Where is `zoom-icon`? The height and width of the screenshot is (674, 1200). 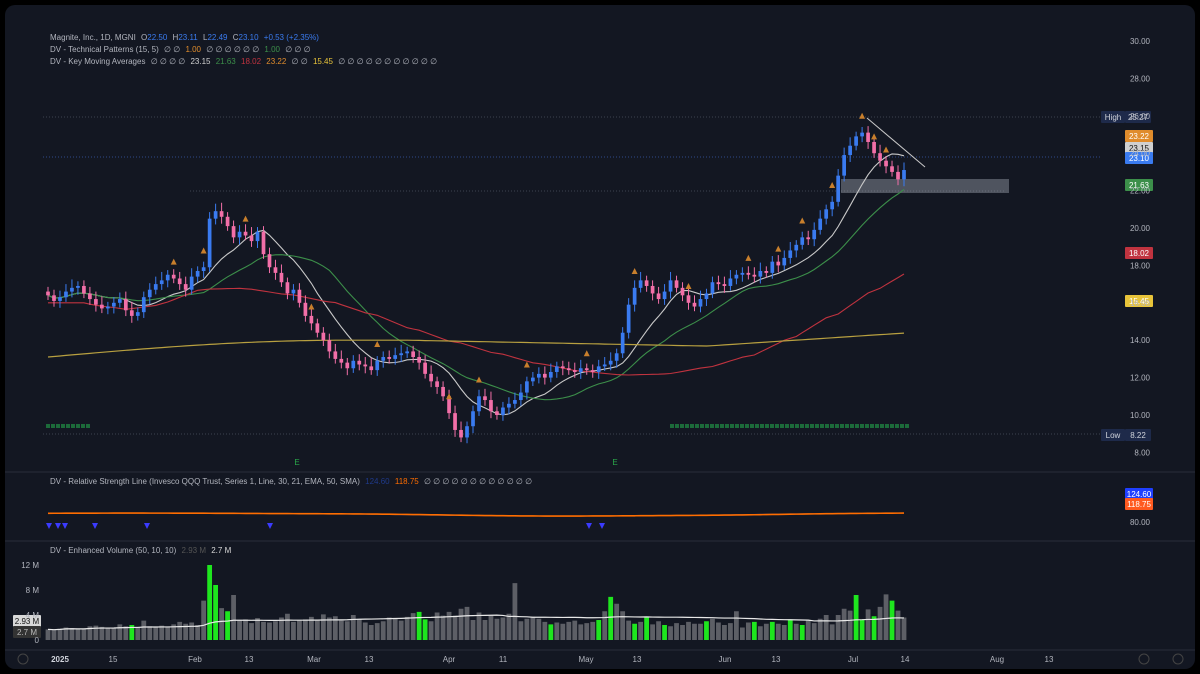 zoom-icon is located at coordinates (23, 659).